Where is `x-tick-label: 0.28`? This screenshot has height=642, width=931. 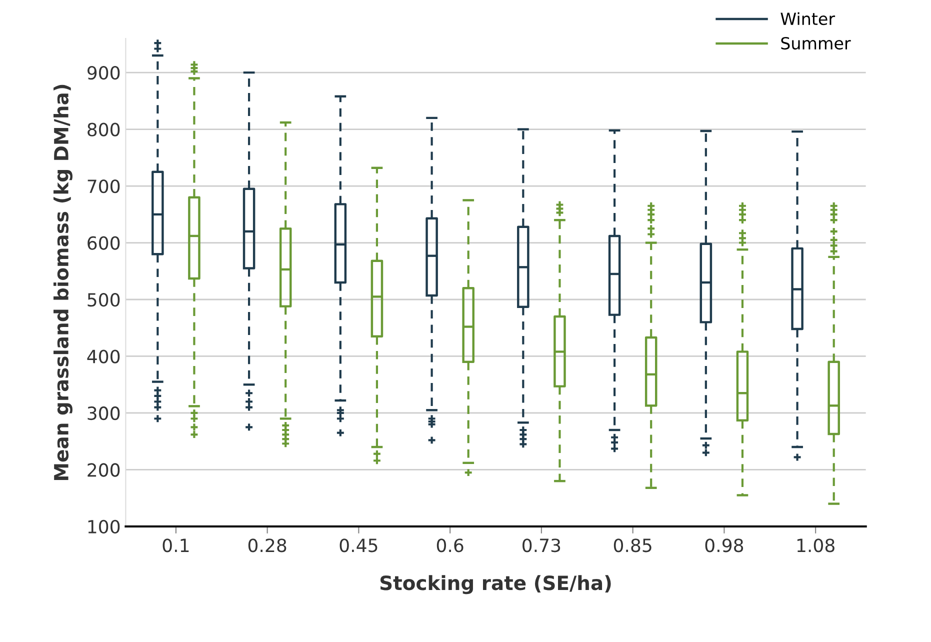 x-tick-label: 0.28 is located at coordinates (267, 545).